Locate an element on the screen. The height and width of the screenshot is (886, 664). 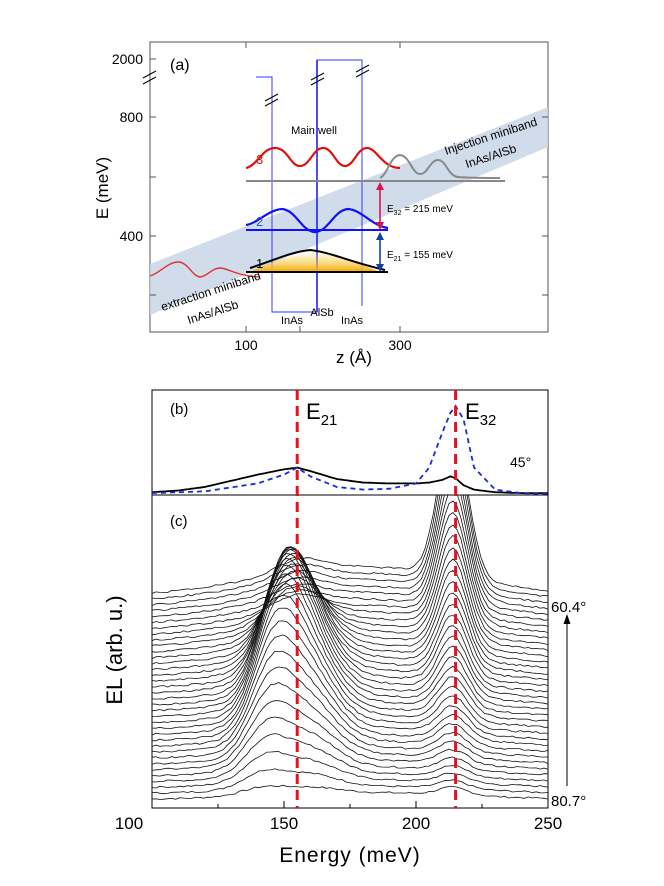
axis-break-marks is located at coordinates (256, 85).